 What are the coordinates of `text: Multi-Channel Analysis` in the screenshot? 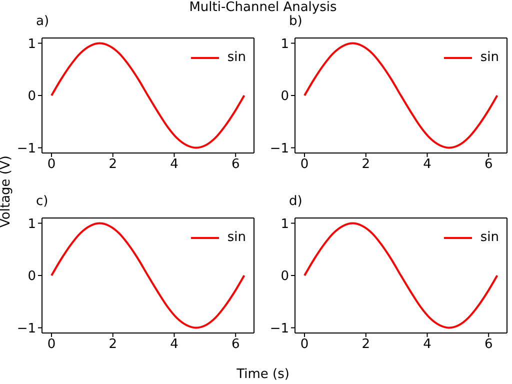 It's located at (263, 7).